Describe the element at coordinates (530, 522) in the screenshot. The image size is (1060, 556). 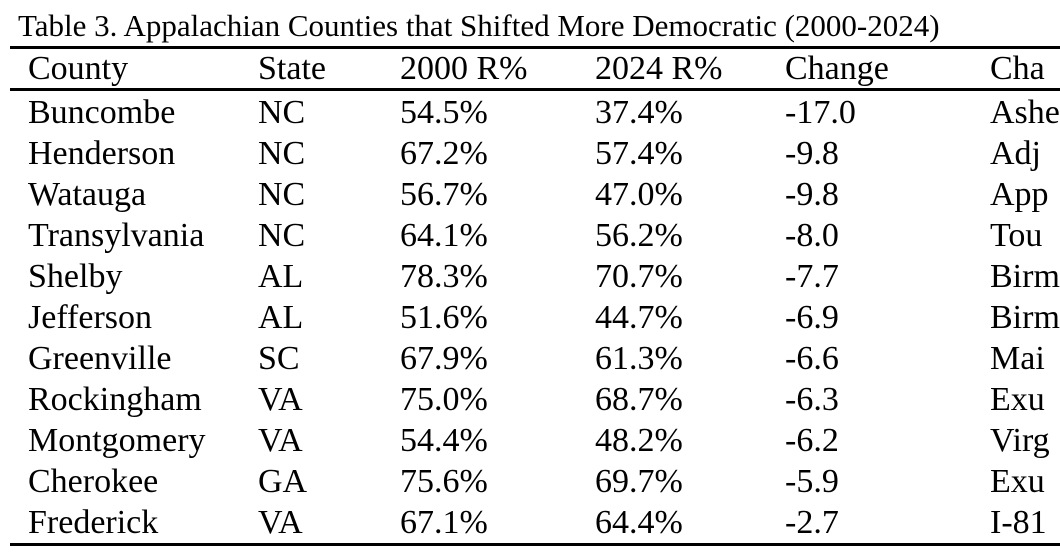
I see `table-row: Frederick VA 67.1% 64.4% -2.7 I-81` at that location.